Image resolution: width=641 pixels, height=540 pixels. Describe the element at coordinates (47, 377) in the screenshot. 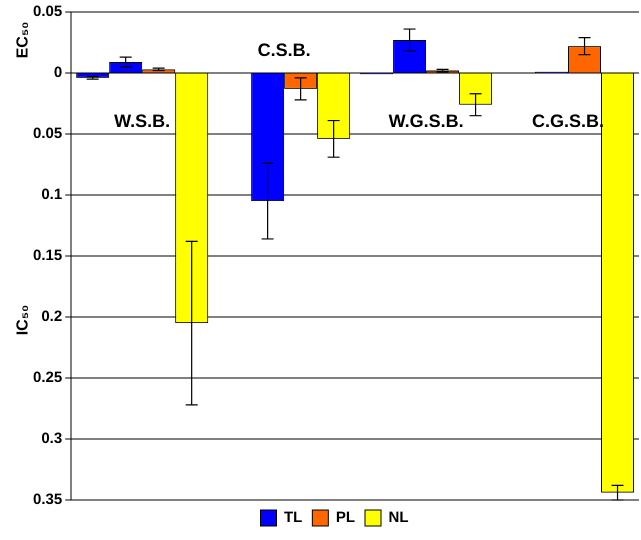

I see `y-tick-label: 0.25` at that location.